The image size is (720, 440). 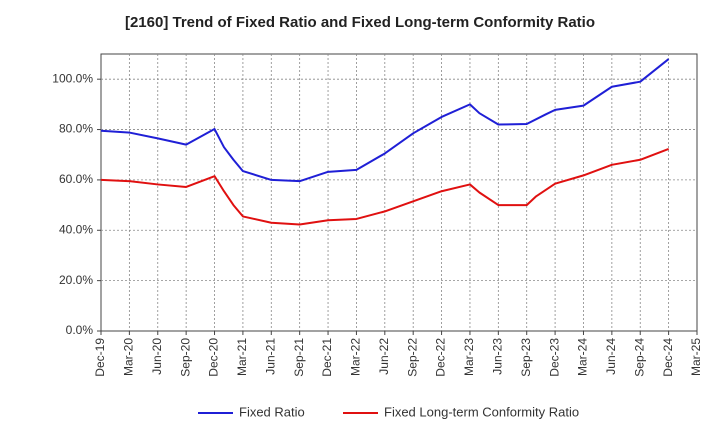 What do you see at coordinates (129, 357) in the screenshot?
I see `x-tick-label: Mar-20` at bounding box center [129, 357].